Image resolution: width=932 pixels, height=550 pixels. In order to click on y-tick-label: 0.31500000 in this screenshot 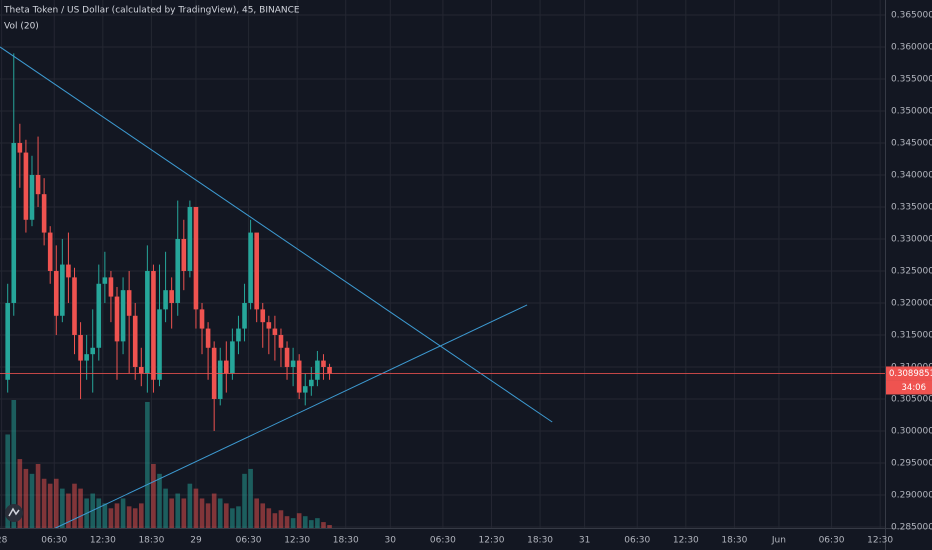, I will do `click(911, 335)`.